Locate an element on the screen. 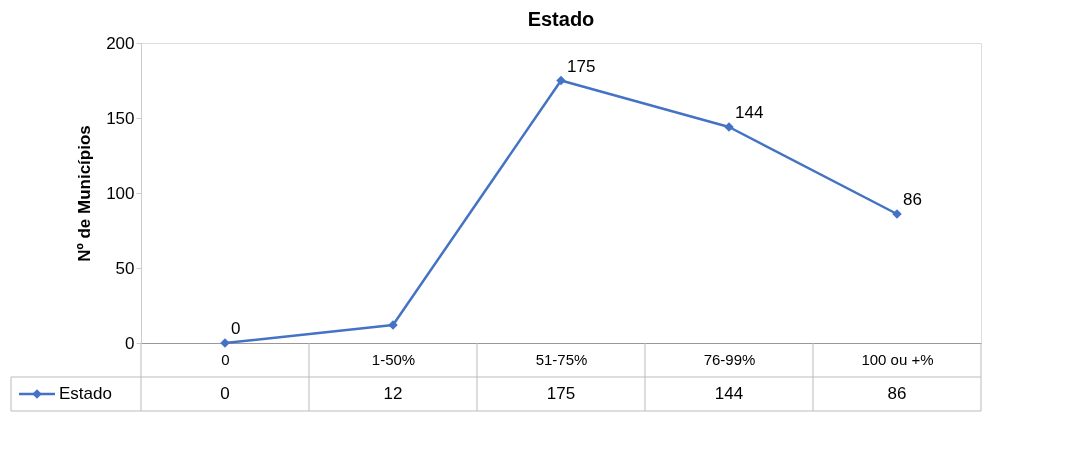 The image size is (1080, 468). x-tick-label: 76-99% is located at coordinates (729, 359).